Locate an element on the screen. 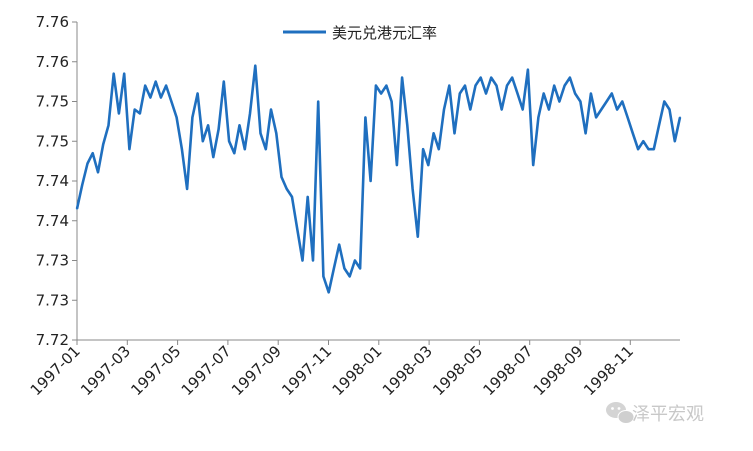 Image resolution: width=753 pixels, height=451 pixels. x-tick-label: 1998-03 is located at coordinates (407, 370).